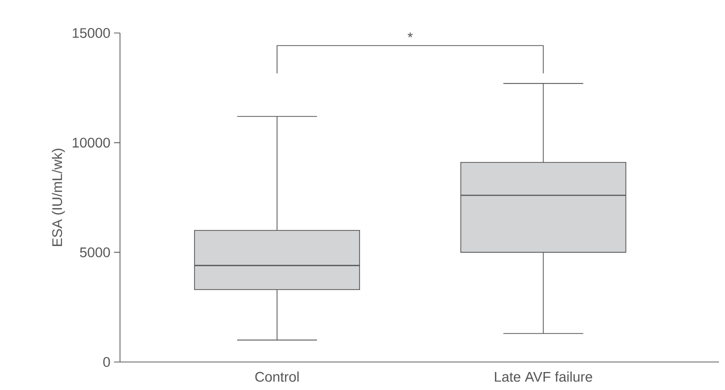 This screenshot has height=390, width=725. What do you see at coordinates (91, 143) in the screenshot?
I see `y-tick-label: 10000` at bounding box center [91, 143].